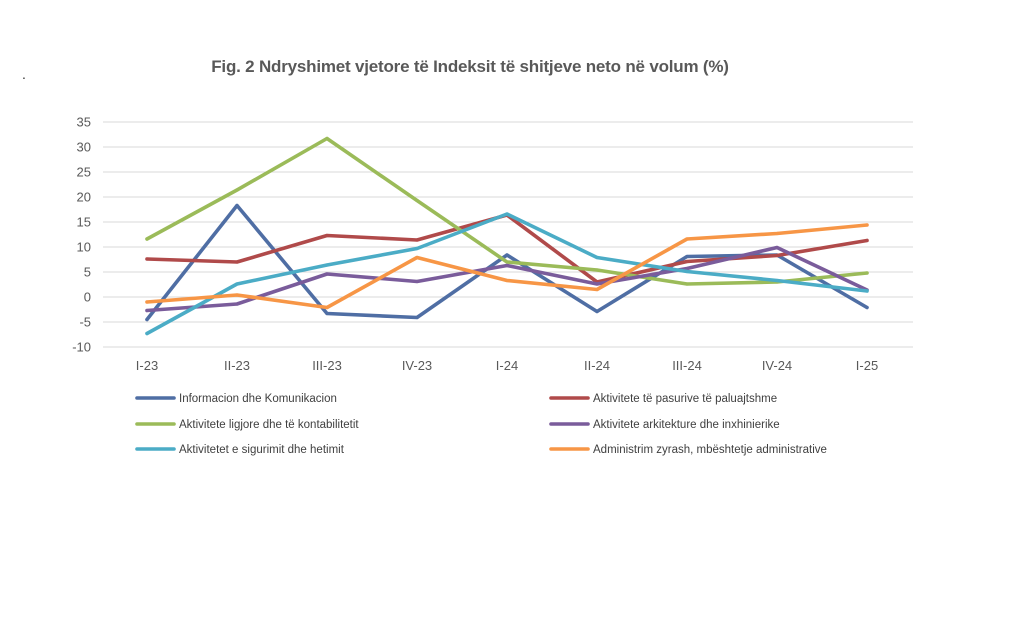 The image size is (1024, 618). What do you see at coordinates (262, 450) in the screenshot?
I see `legend-label: Aktivitetet e sigurimit dhe hetimit` at bounding box center [262, 450].